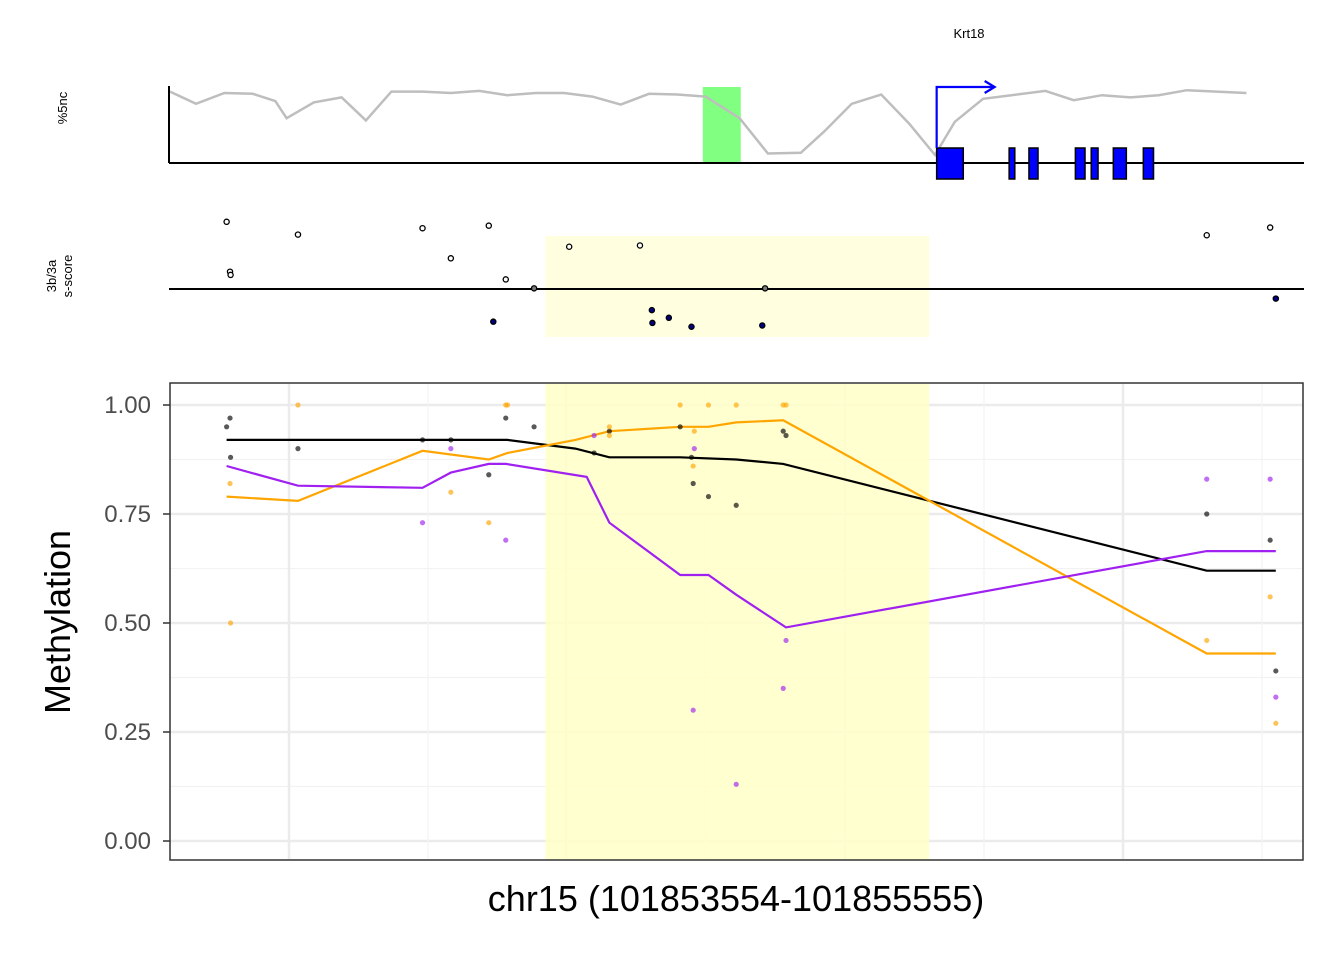  What do you see at coordinates (127, 732) in the screenshot?
I see `y-tick-label-1: 0.25` at bounding box center [127, 732].